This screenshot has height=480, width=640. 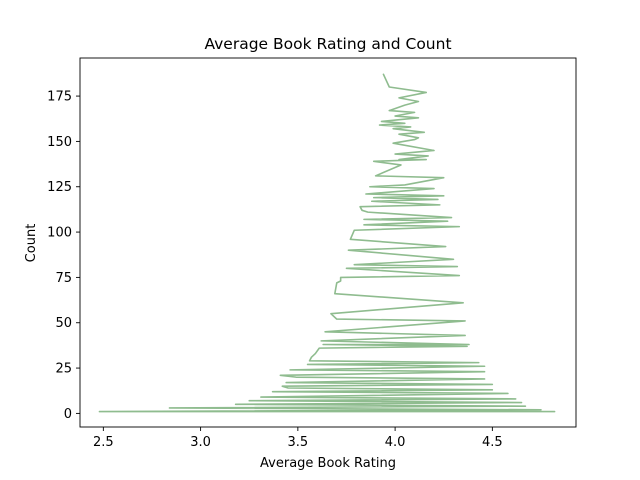 What do you see at coordinates (59, 187) in the screenshot?
I see `y-tick-label: 125` at bounding box center [59, 187].